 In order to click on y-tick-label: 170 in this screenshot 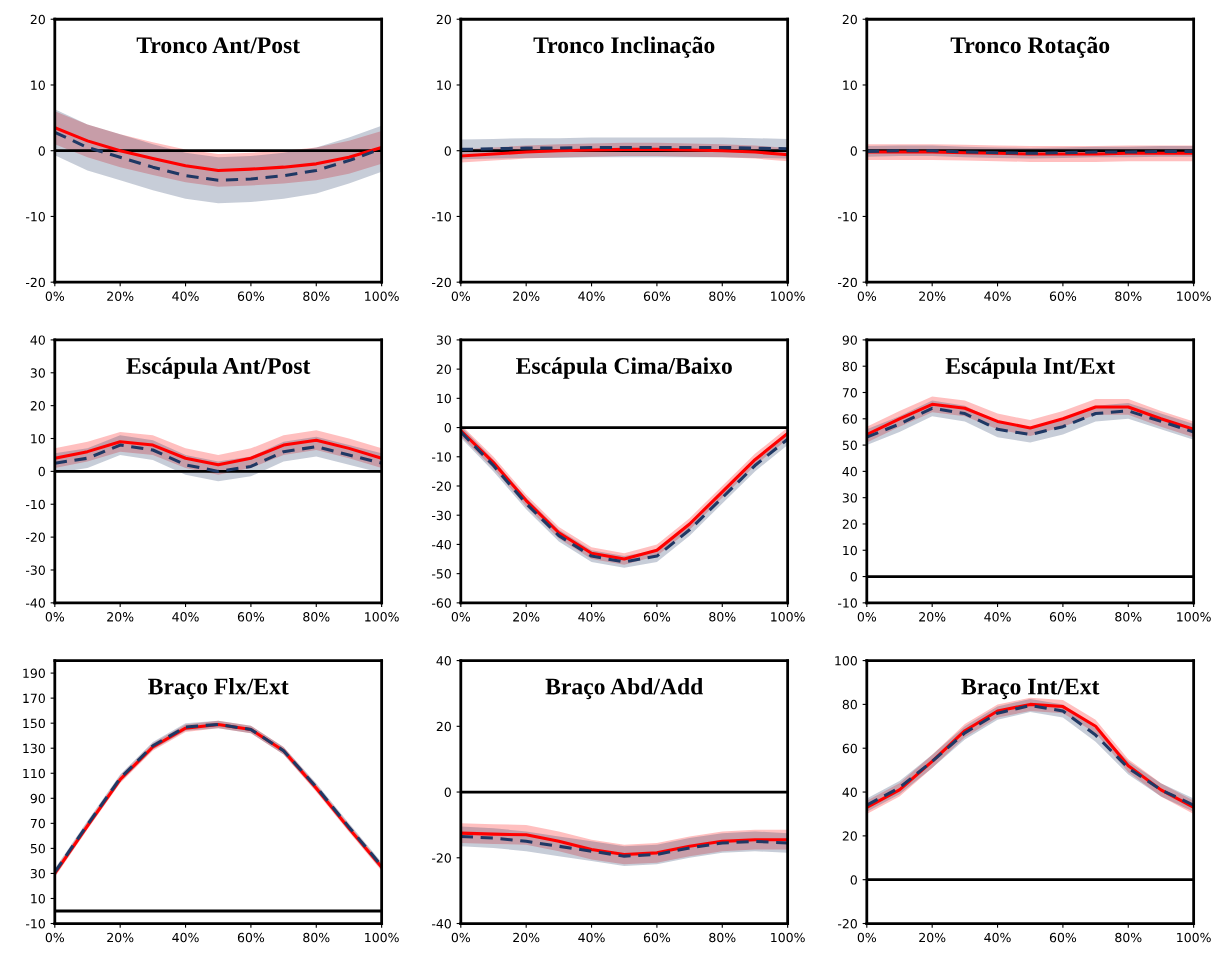, I will do `click(34, 698)`.